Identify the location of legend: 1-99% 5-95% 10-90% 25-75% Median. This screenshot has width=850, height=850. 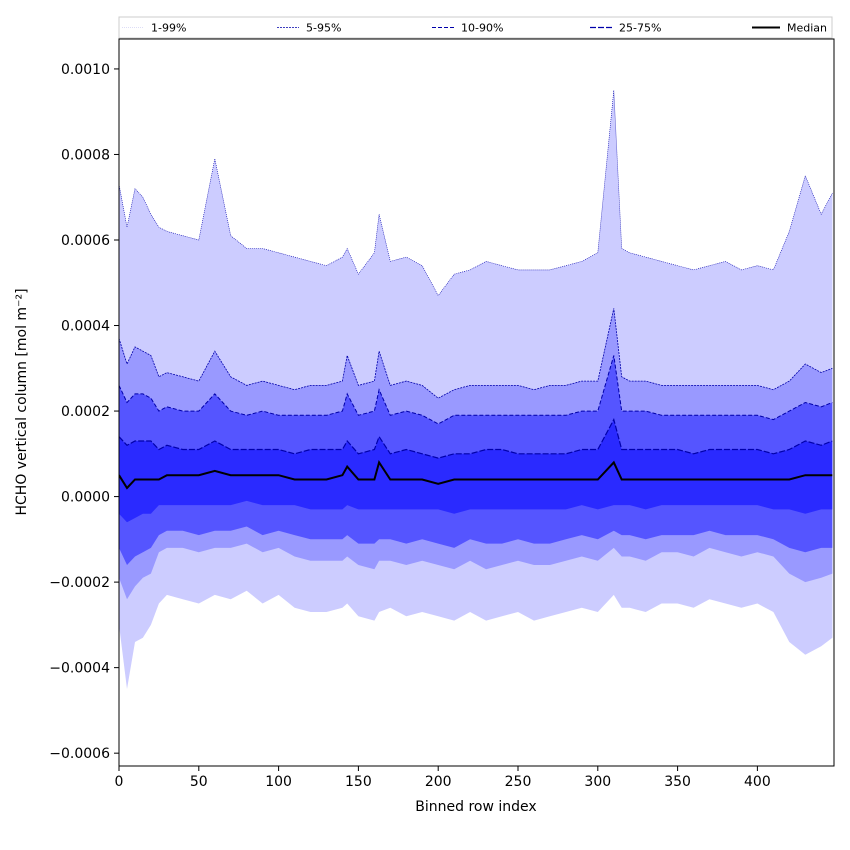
(475, 27).